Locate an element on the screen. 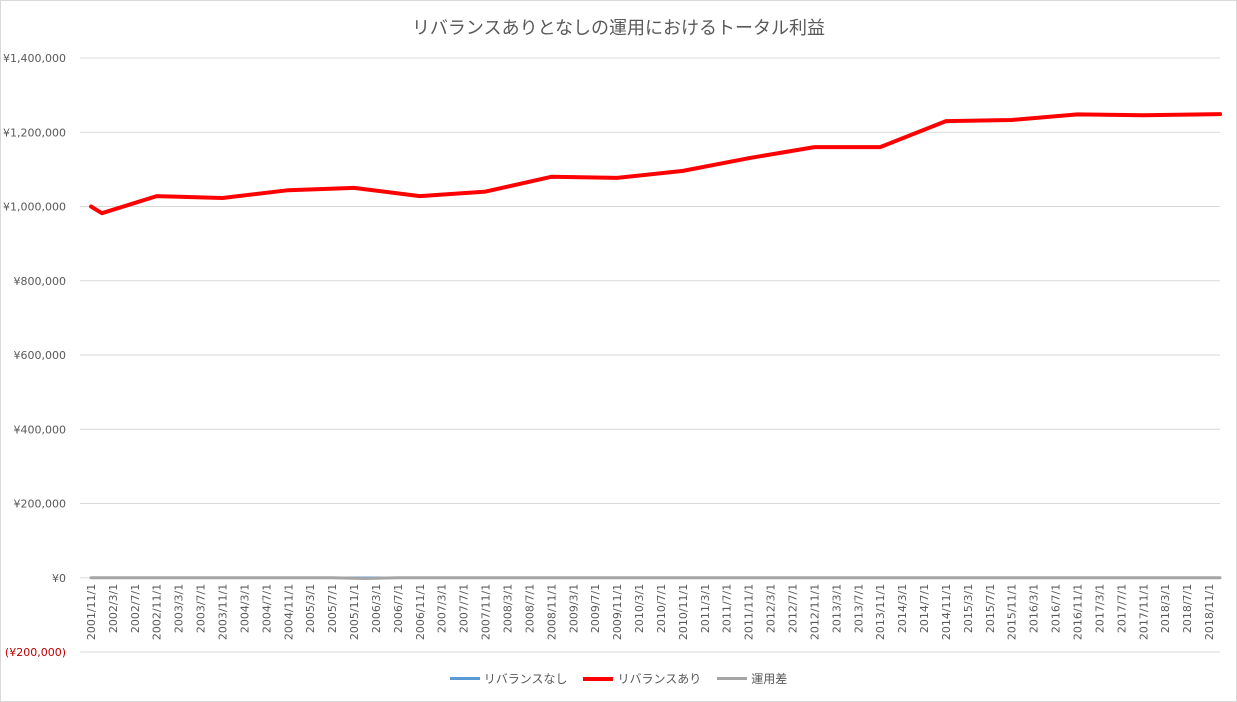  x-tick-label: 2009/11/1 is located at coordinates (617, 612).